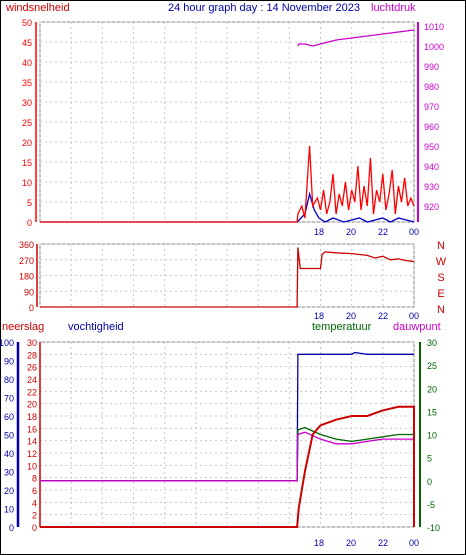 The width and height of the screenshot is (466, 555). Describe the element at coordinates (9, 380) in the screenshot. I see `tick-label-rain-percent: 80` at that location.